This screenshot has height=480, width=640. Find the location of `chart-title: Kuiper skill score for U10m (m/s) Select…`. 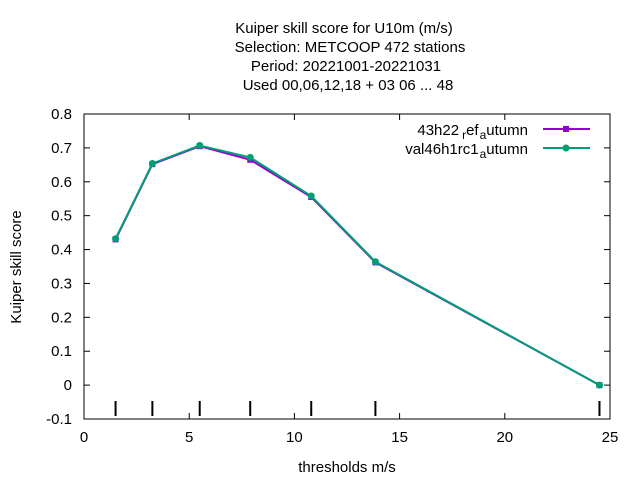

chart-title: Kuiper skill score for U10m (m/s) Select… is located at coordinates (350, 57).